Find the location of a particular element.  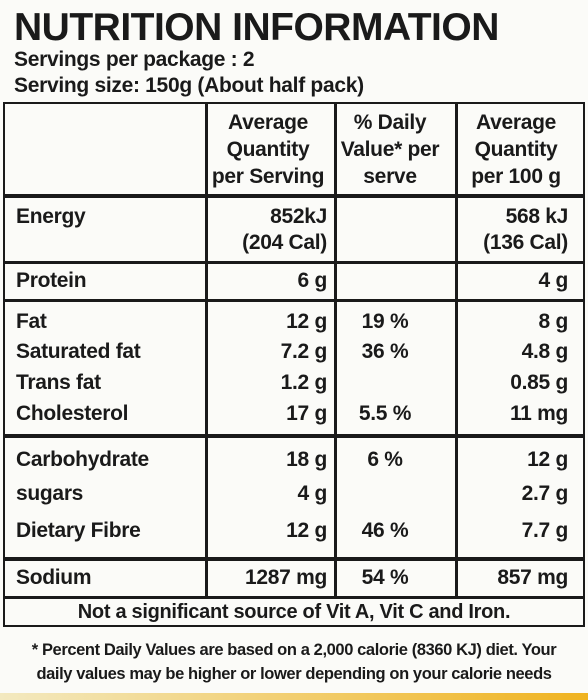

daily-value: 36 % is located at coordinates (385, 351).